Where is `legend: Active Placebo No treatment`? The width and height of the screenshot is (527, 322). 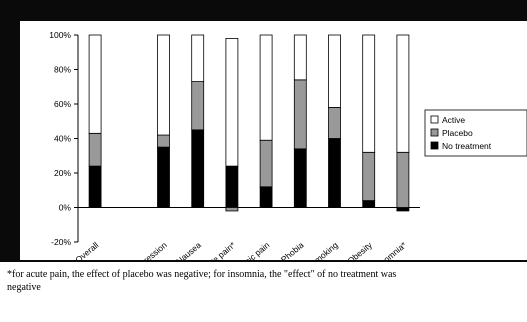
legend: Active Placebo No treatment is located at coordinates (475, 133).